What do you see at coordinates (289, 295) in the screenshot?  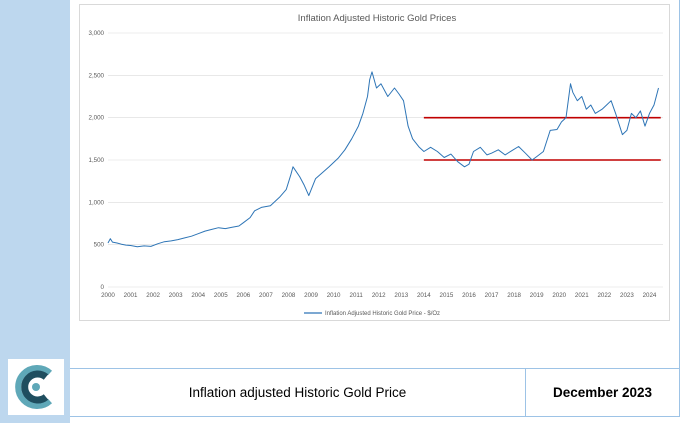 I see `x-tick-label-2008: 2008` at bounding box center [289, 295].